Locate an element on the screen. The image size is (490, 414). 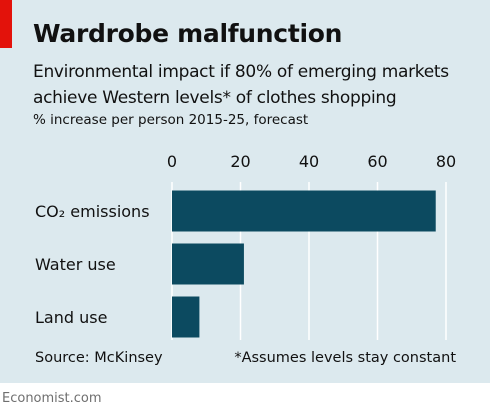
x-tick-label: 60 is located at coordinates (377, 161).